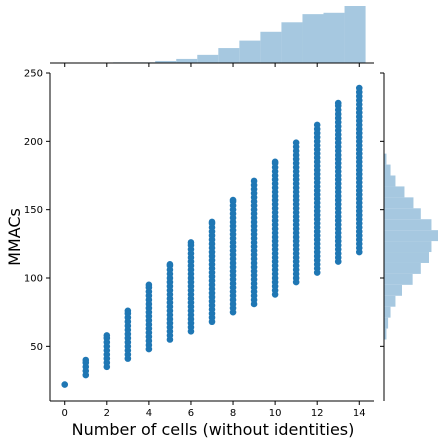 The width and height of the screenshot is (446, 443). What do you see at coordinates (65, 413) in the screenshot?
I see `x-tick-label: 0` at bounding box center [65, 413].